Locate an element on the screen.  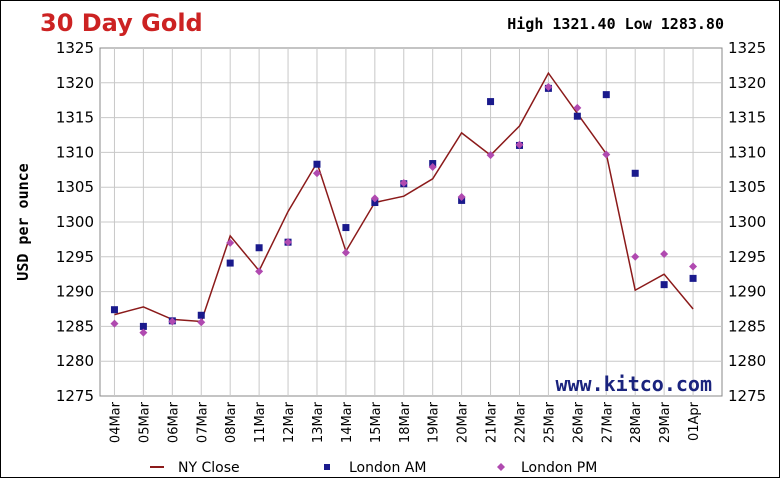
legend-london-am: London AM is located at coordinates (387, 468).